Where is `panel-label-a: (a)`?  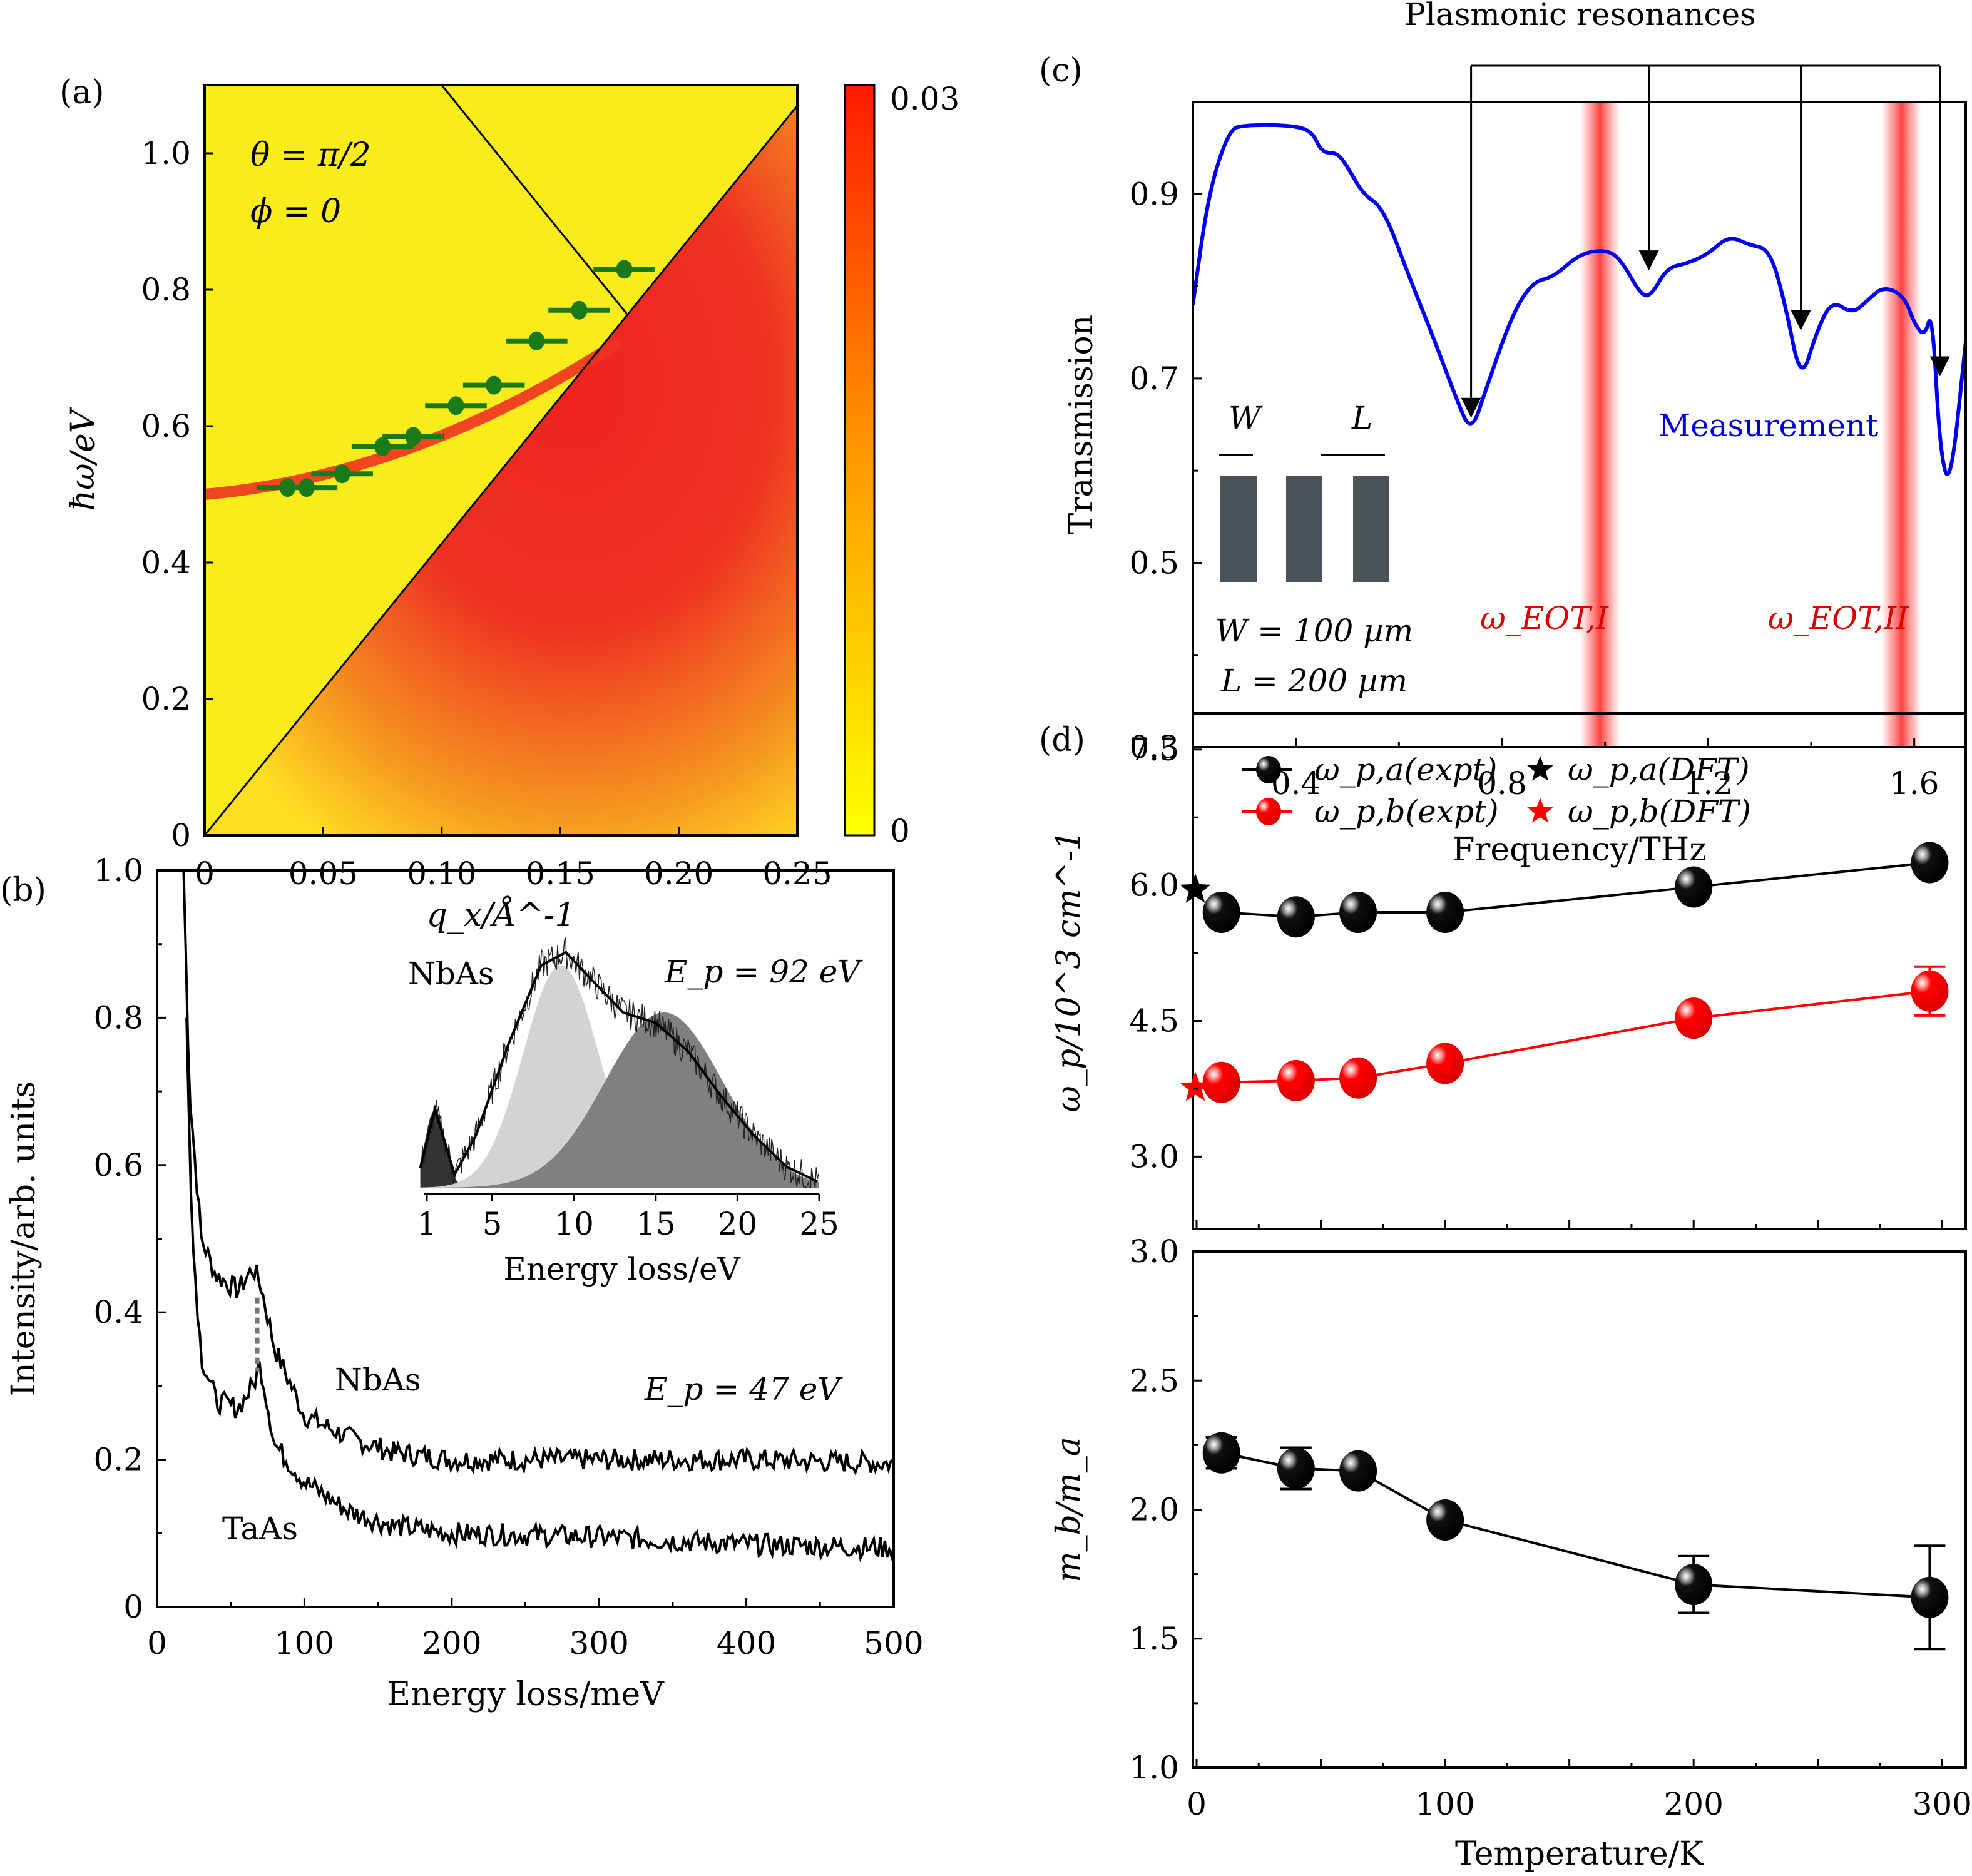 panel-label-a: (a) is located at coordinates (82, 93).